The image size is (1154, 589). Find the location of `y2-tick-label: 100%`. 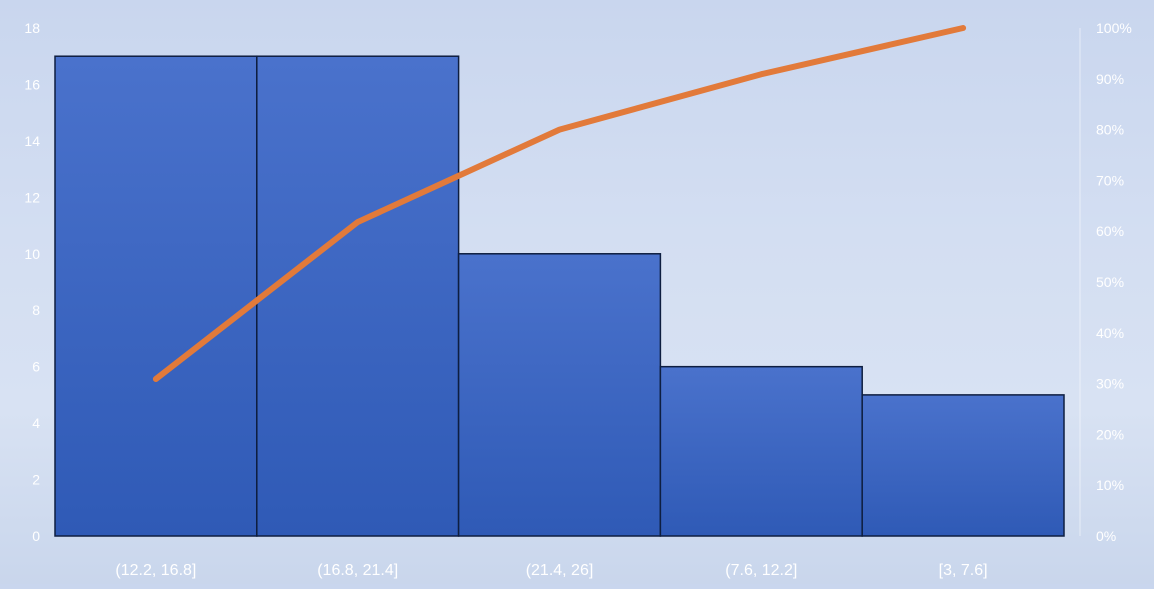

y2-tick-label: 100% is located at coordinates (1114, 28).